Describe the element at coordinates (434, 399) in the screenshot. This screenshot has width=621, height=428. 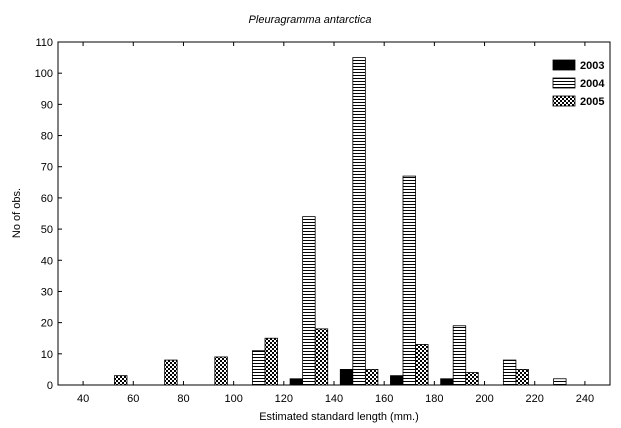
I see `x-tick-label: 180` at that location.